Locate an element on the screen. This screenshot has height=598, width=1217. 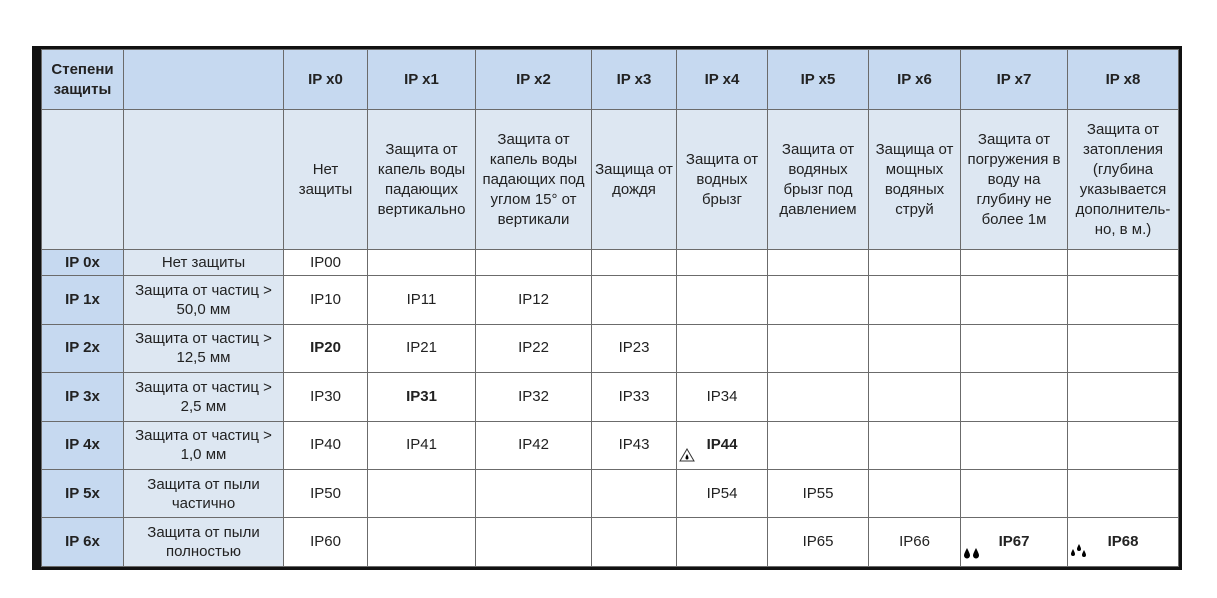
row-description: Защита от частиц > 1,0 мм is located at coordinates (203, 445).